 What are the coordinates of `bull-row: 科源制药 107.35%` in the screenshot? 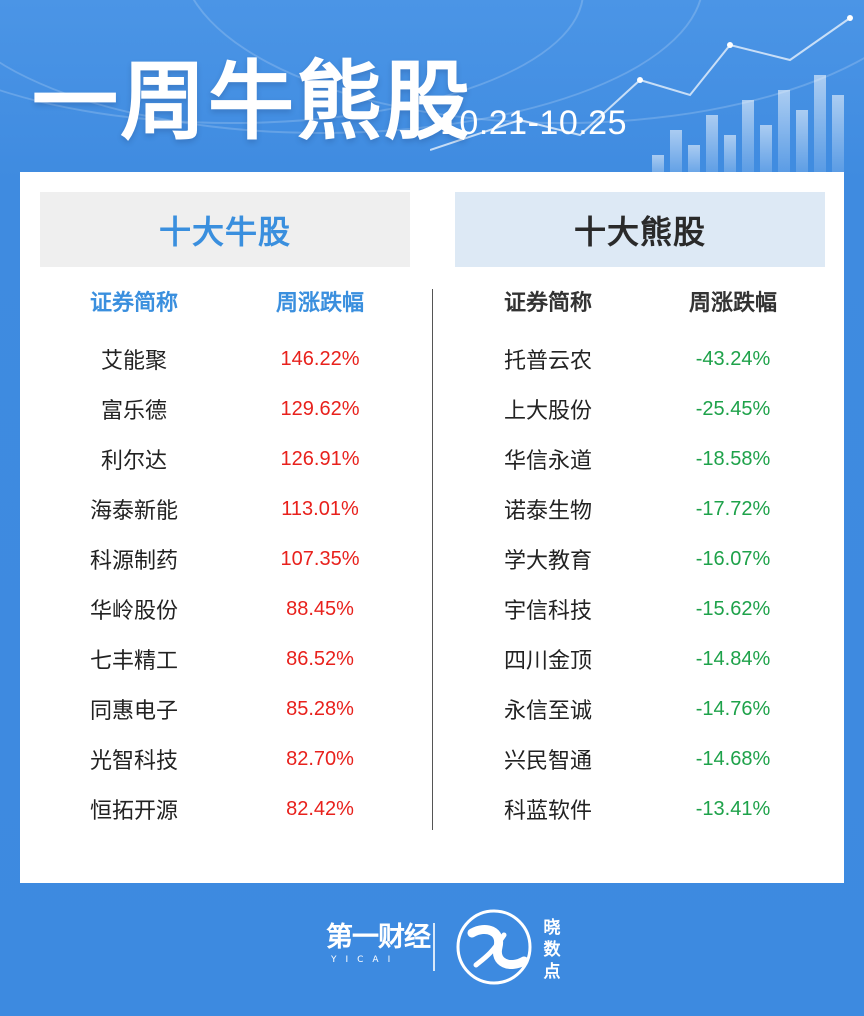 It's located at (227, 559).